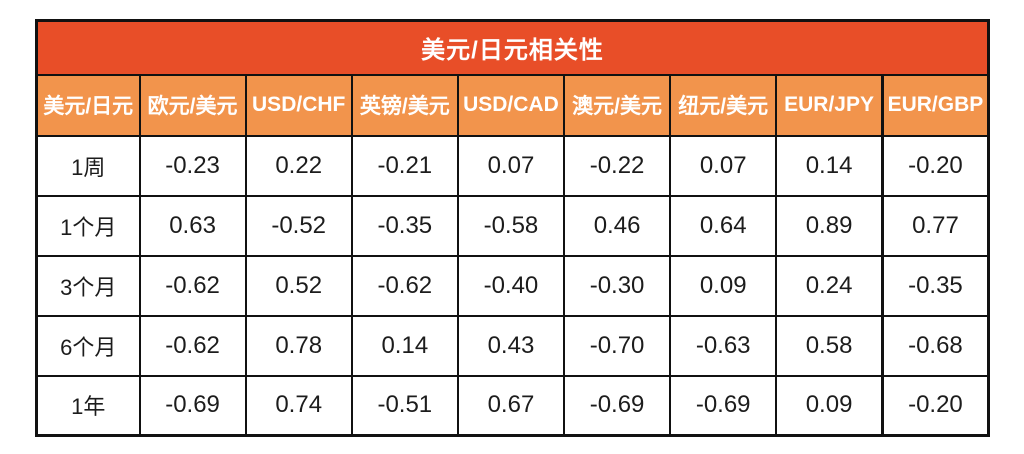 The image size is (1024, 454). I want to click on table-row: 1个月 0.63 -0.52 -0.35 -0.58 0.46 0.64 0.89 0.77, so click(512, 225).